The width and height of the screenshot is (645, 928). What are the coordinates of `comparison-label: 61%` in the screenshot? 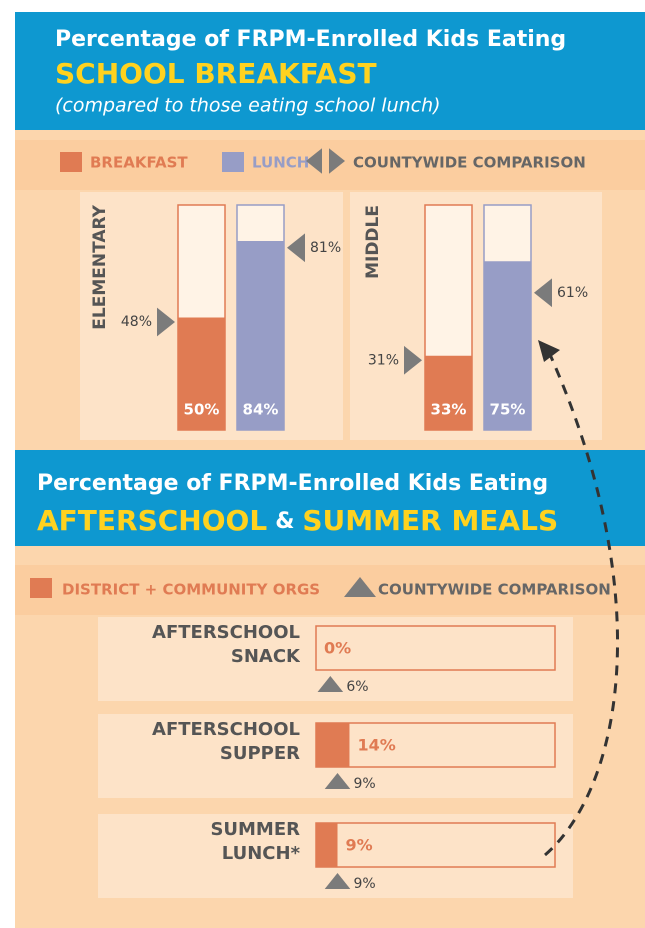 It's located at (572, 293).